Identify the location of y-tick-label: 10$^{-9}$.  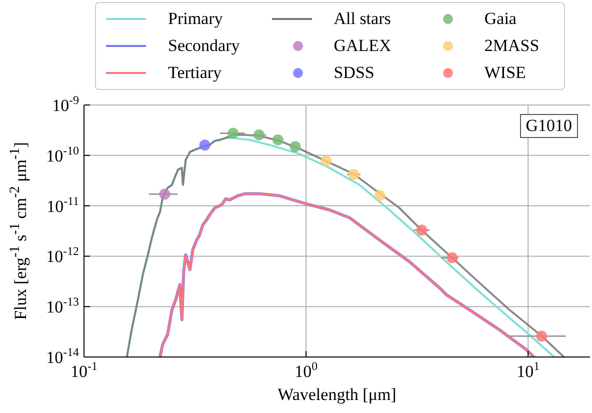
(66, 104).